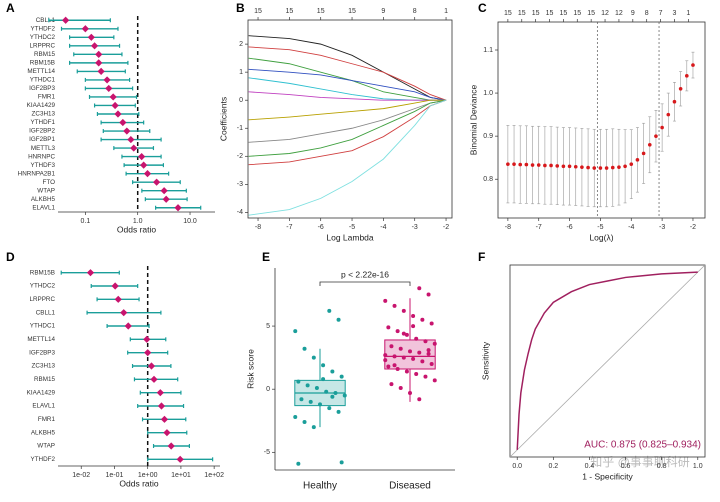 The image size is (720, 502). What do you see at coordinates (43, 207) in the screenshot?
I see `category-label: ELAVL1` at bounding box center [43, 207].